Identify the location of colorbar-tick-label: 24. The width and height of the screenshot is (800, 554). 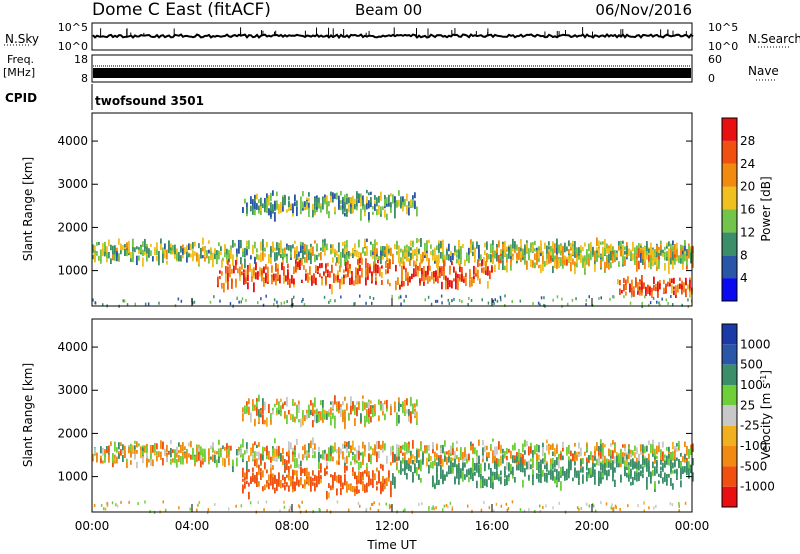
(747, 164).